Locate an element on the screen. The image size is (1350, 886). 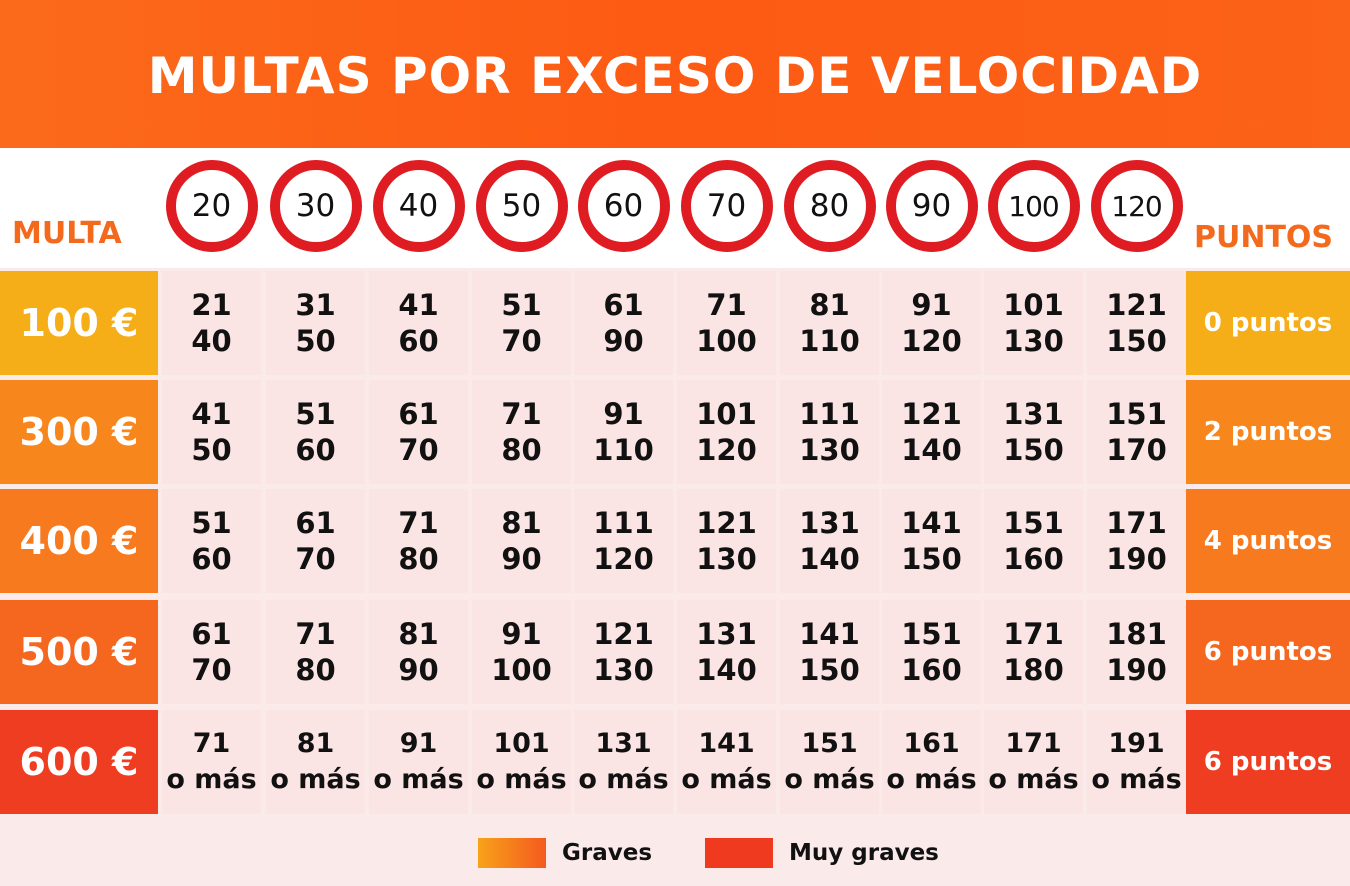
speed-range-cell: 131 o más is located at coordinates (623, 762).